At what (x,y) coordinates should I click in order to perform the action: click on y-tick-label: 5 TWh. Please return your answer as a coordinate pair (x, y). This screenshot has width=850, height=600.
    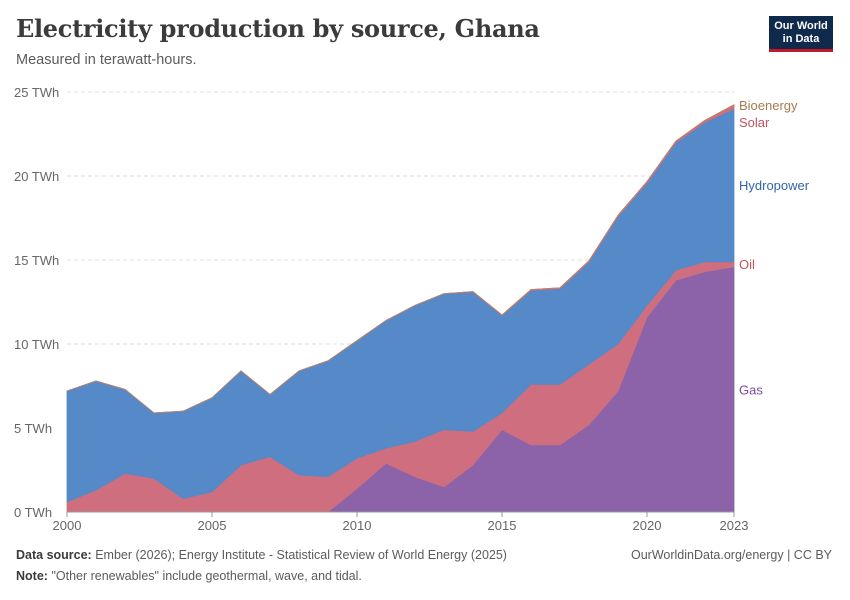
    Looking at the image, I should click on (33, 428).